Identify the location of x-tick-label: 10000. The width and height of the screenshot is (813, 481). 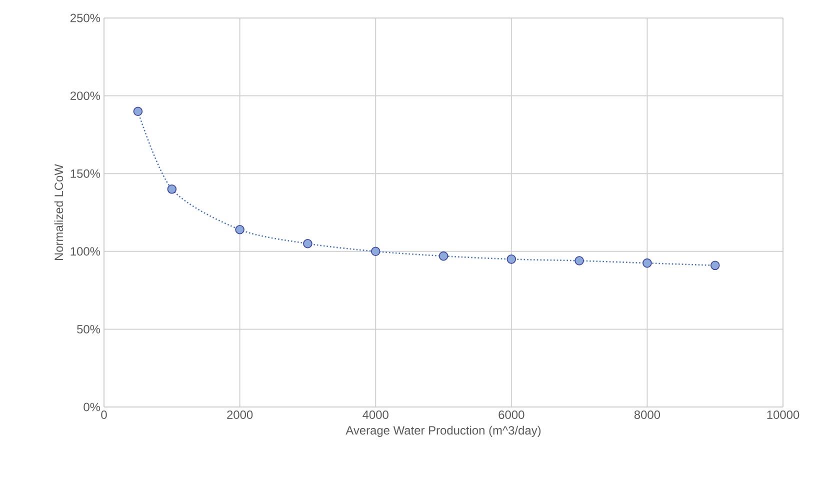
(783, 414).